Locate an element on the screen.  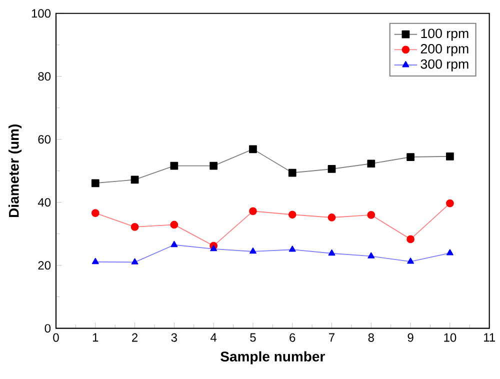
x-tick-label: 9 is located at coordinates (411, 337).